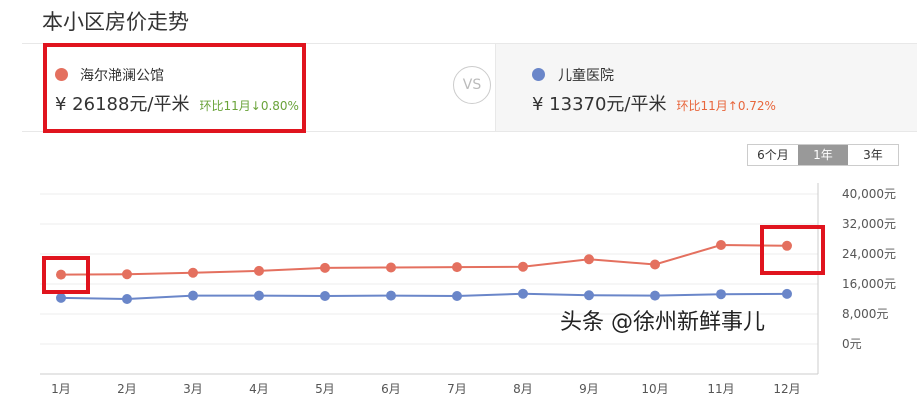 This screenshot has width=917, height=410. Describe the element at coordinates (720, 389) in the screenshot. I see `x-tick-label: 11月` at that location.